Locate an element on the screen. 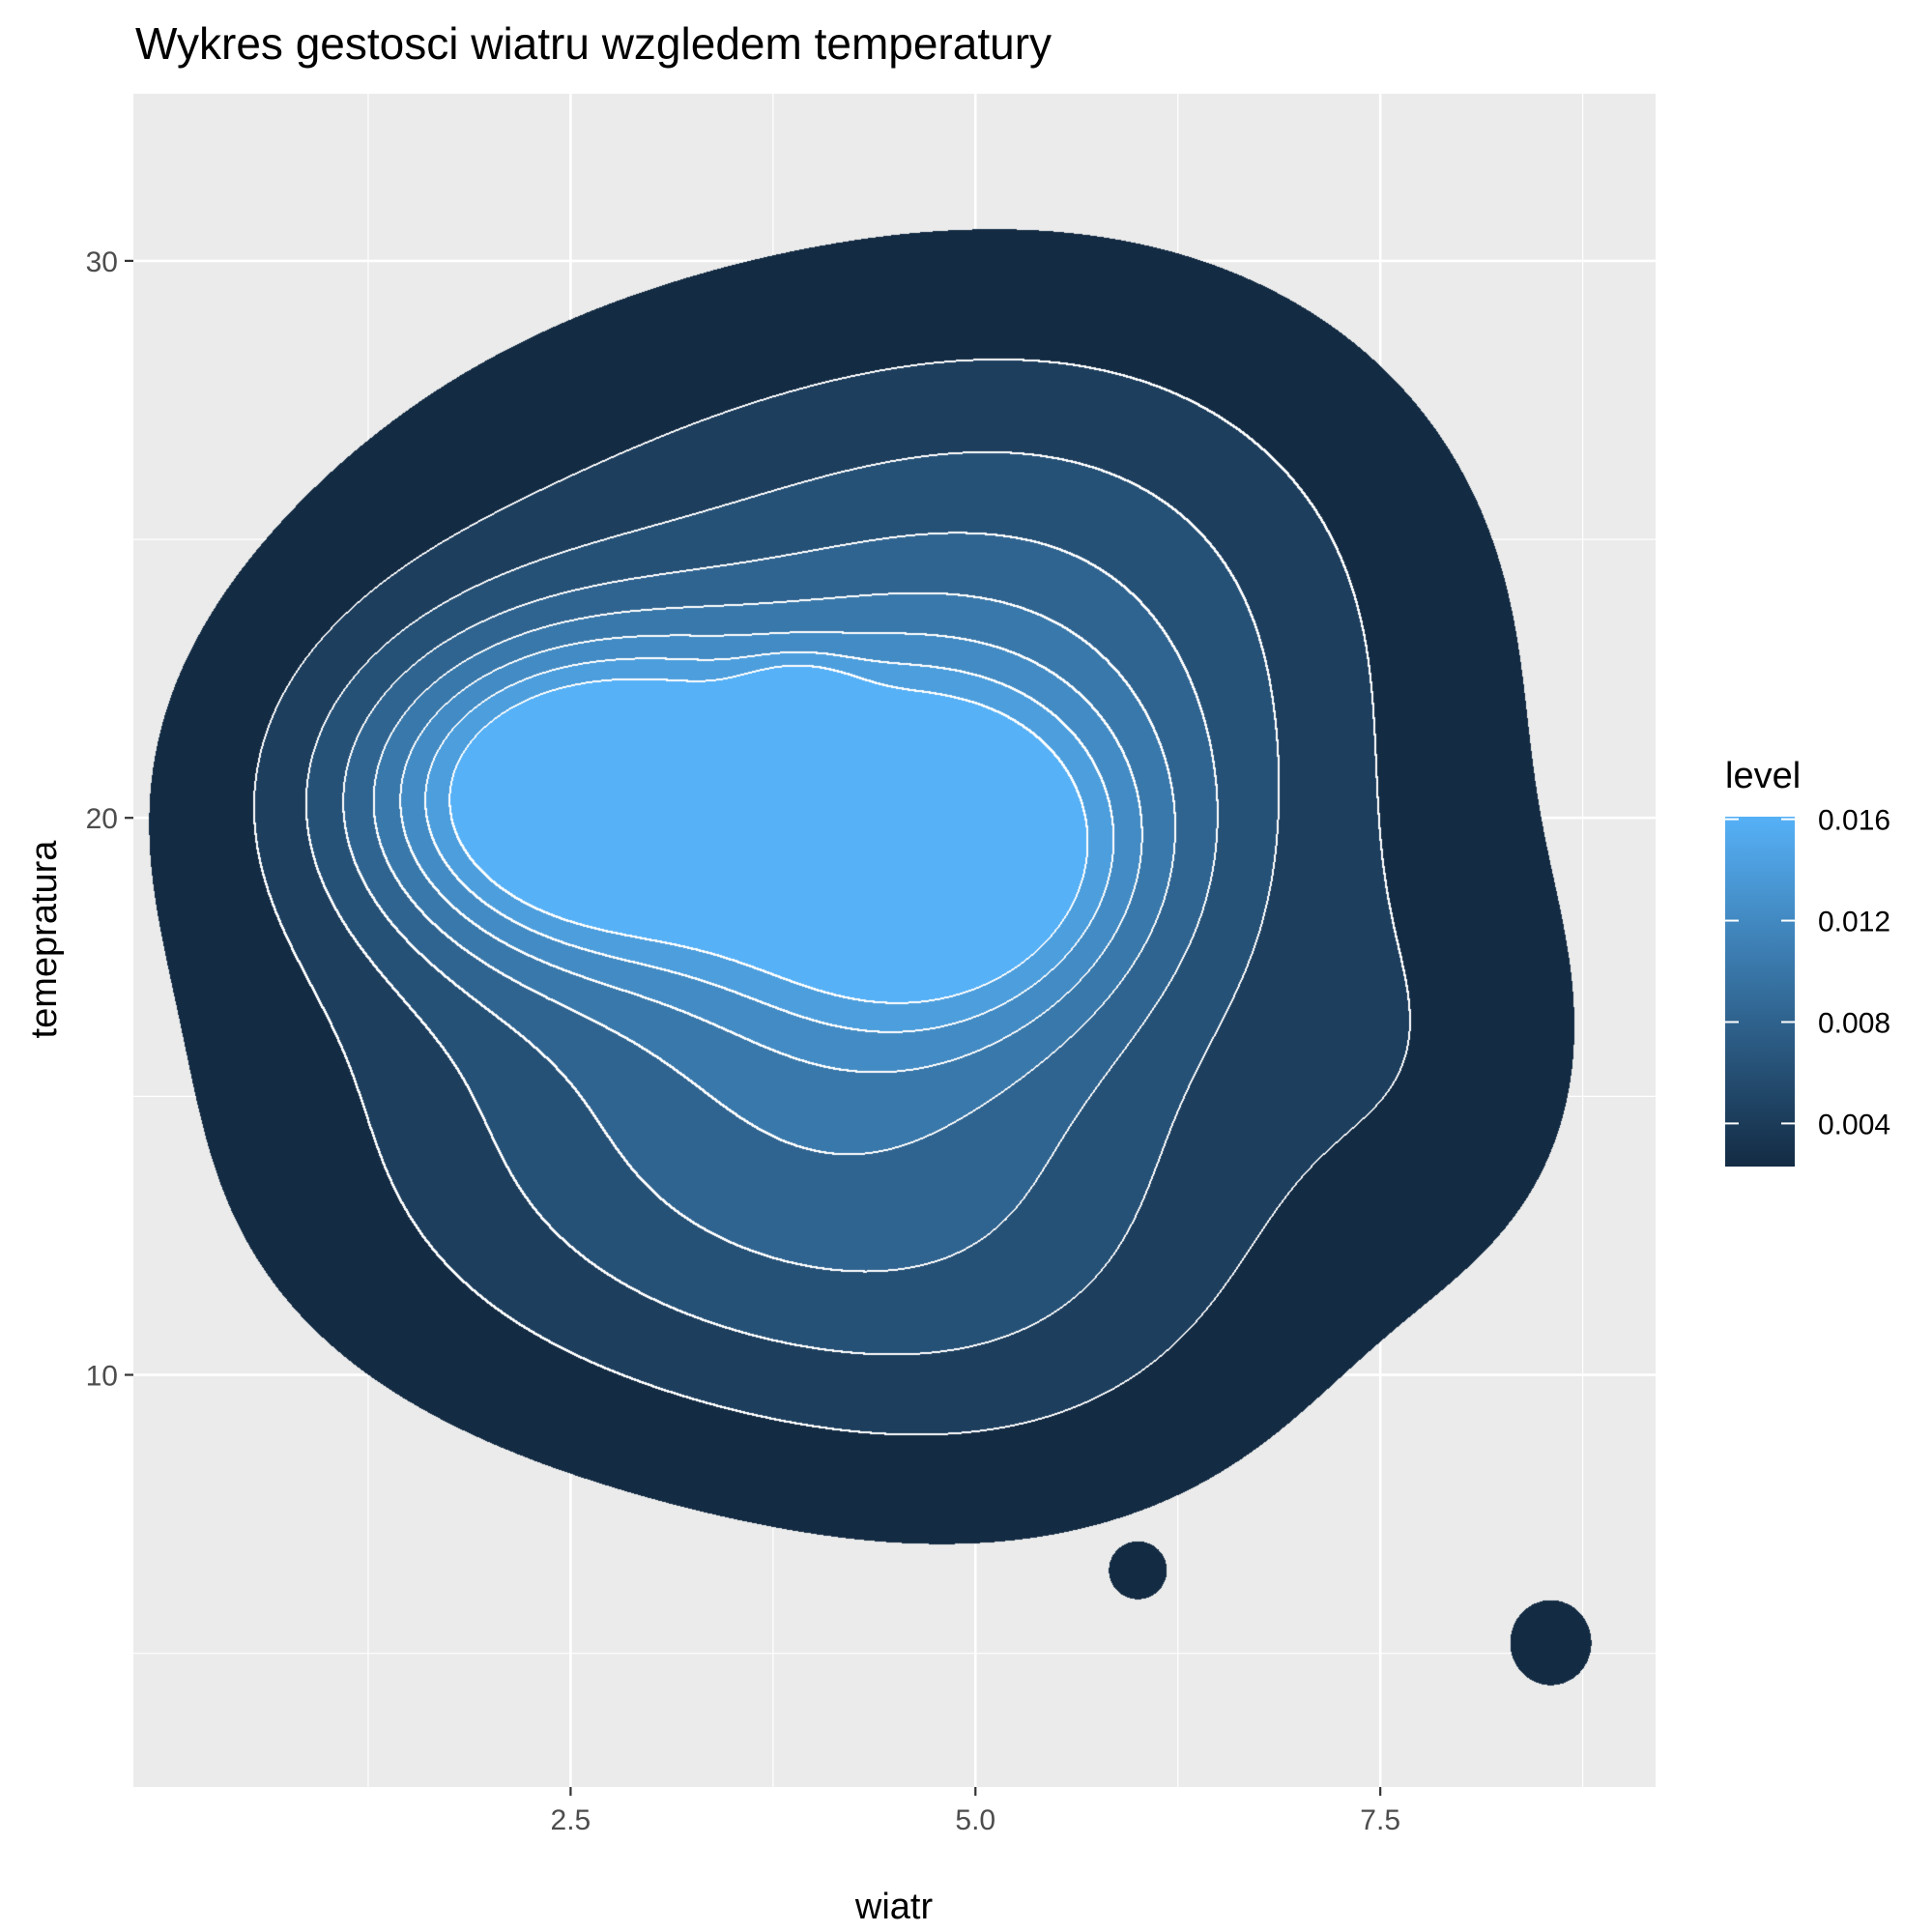 The width and height of the screenshot is (1932, 1932). legend-label: 0.004 is located at coordinates (1854, 1124).